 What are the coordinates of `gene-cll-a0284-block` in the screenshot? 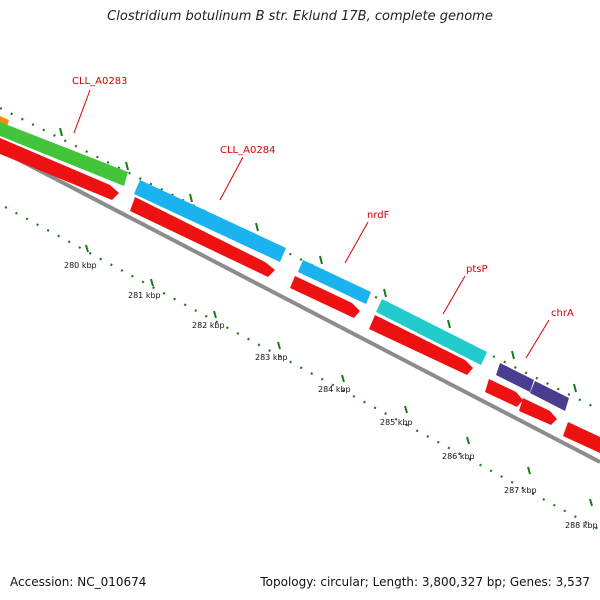 It's located at (210, 221).